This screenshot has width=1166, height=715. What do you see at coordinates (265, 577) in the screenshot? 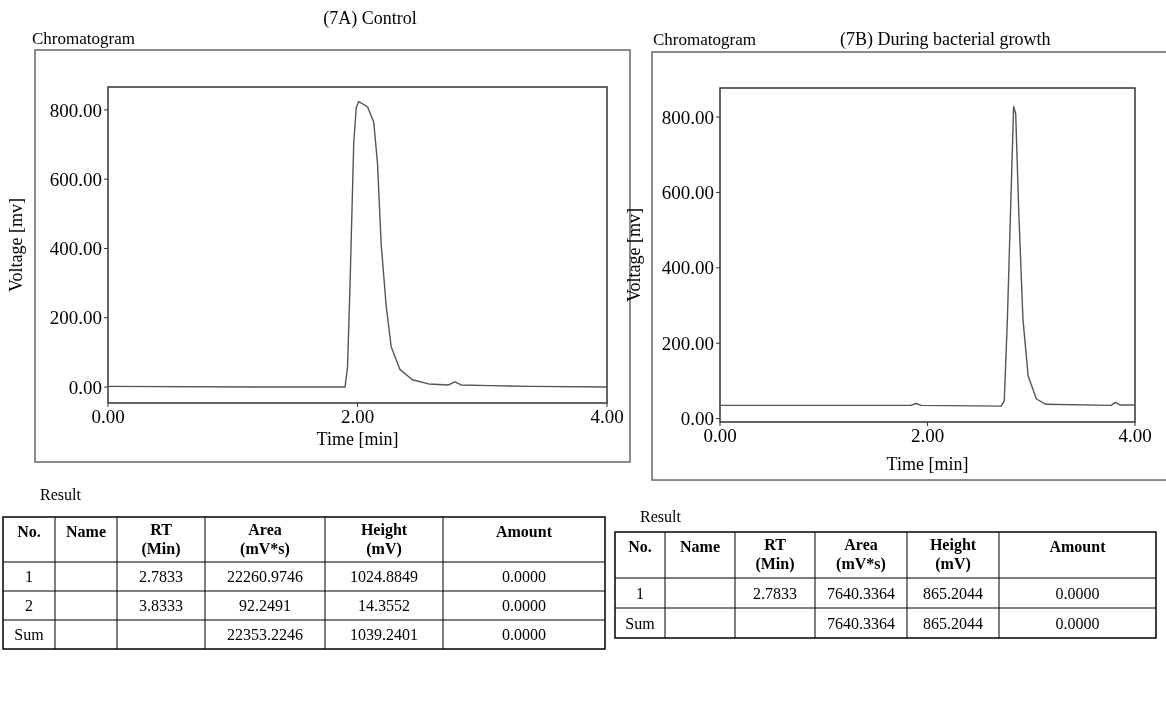
I see `text: 22260.9746` at bounding box center [265, 577].